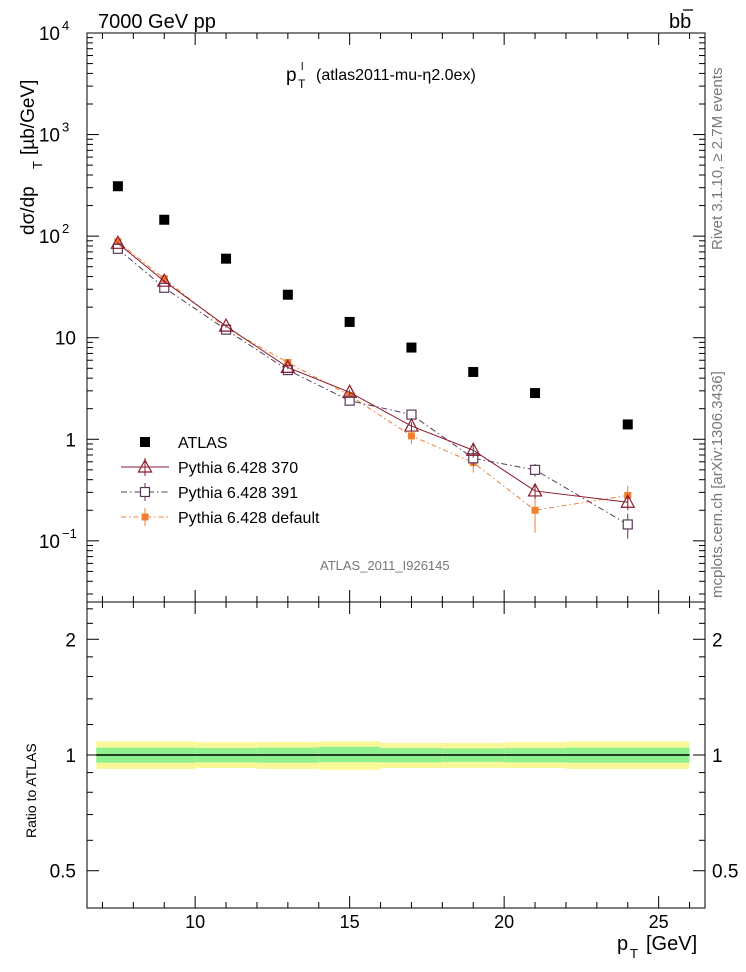  Describe the element at coordinates (504, 922) in the screenshot. I see `x-tick-label: 20` at that location.